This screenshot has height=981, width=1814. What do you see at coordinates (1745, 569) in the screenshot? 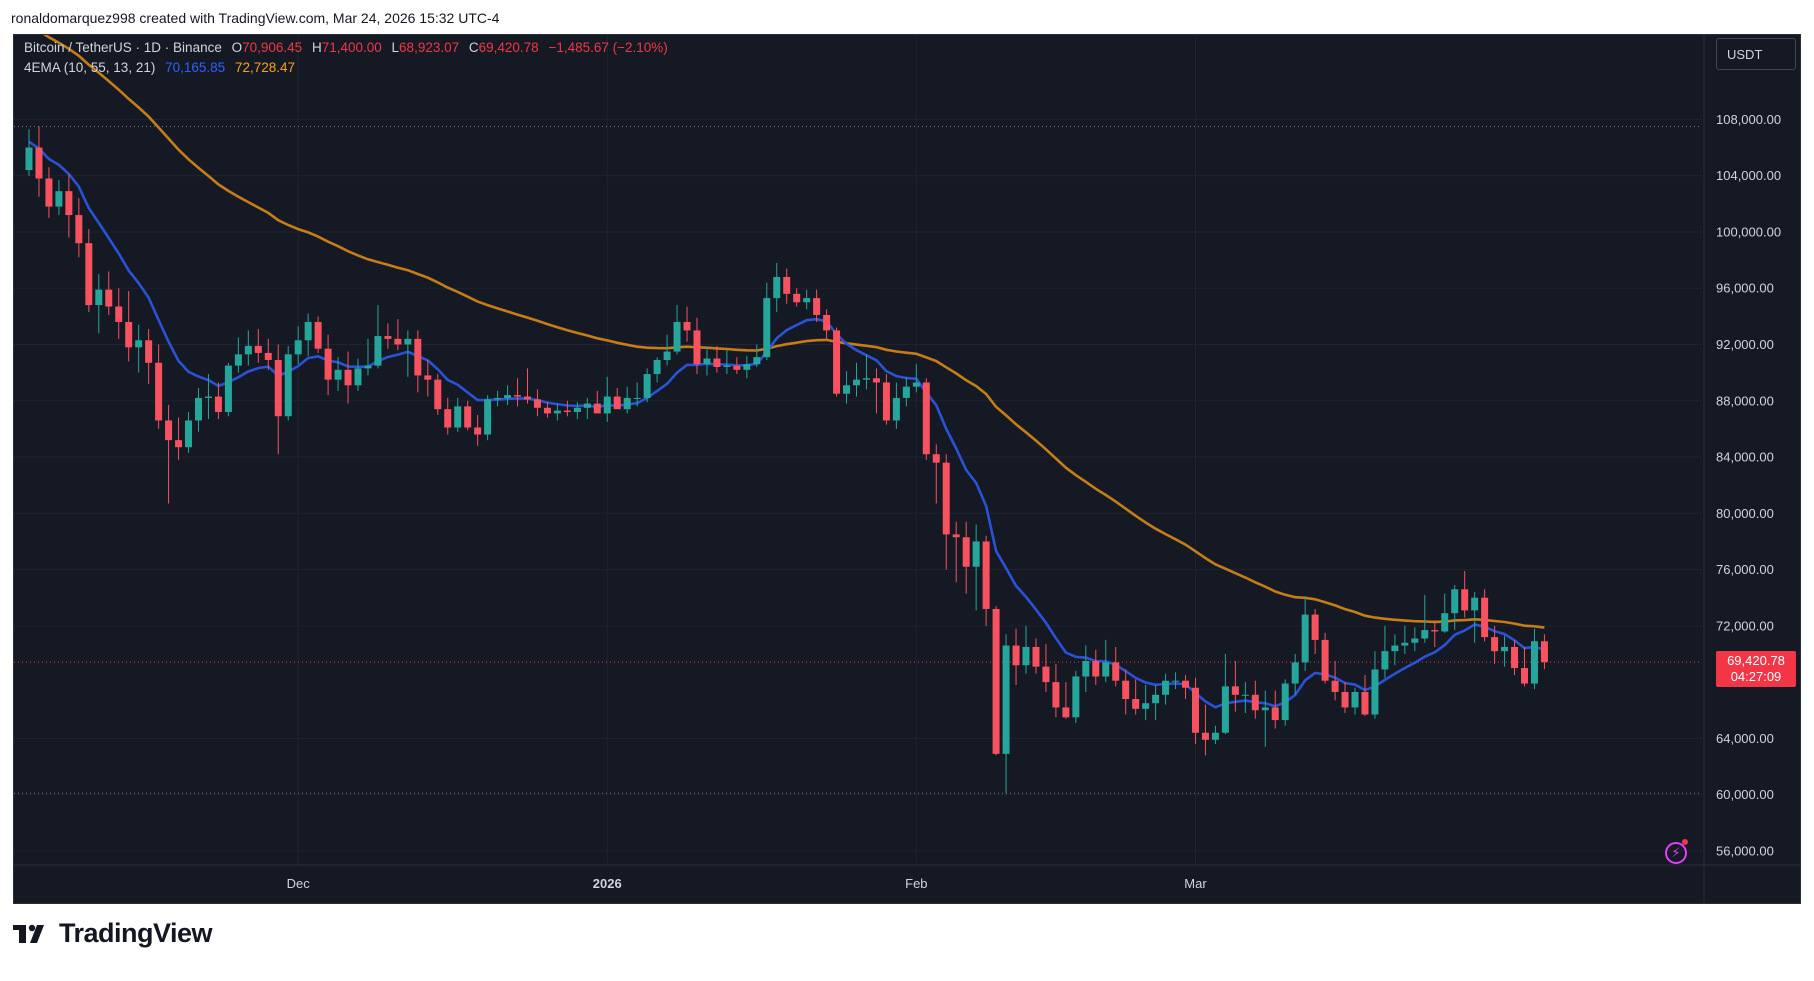
I see `price-axis-label: 76,000.00` at bounding box center [1745, 569].